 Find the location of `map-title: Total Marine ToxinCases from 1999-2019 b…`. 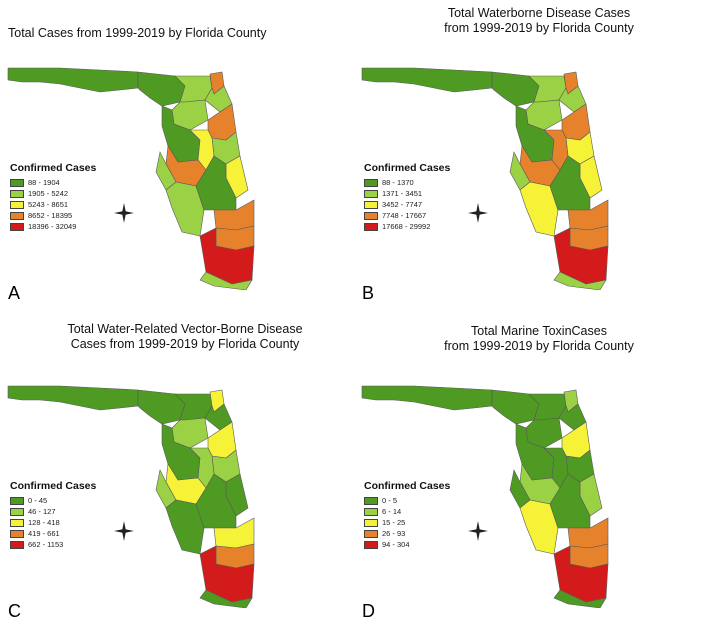

map-title: Total Marine ToxinCases from 1999-2019 b… is located at coordinates (539, 339).